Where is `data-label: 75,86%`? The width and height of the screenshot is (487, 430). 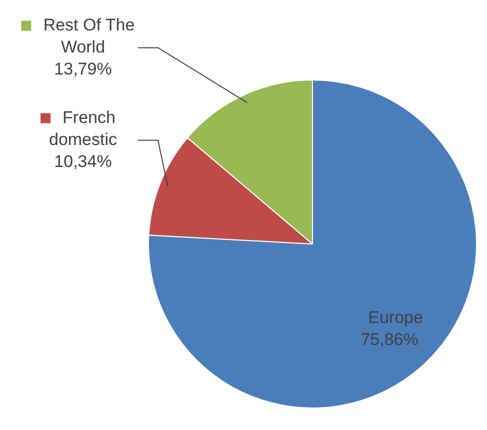
data-label: 75,86% is located at coordinates (389, 340).